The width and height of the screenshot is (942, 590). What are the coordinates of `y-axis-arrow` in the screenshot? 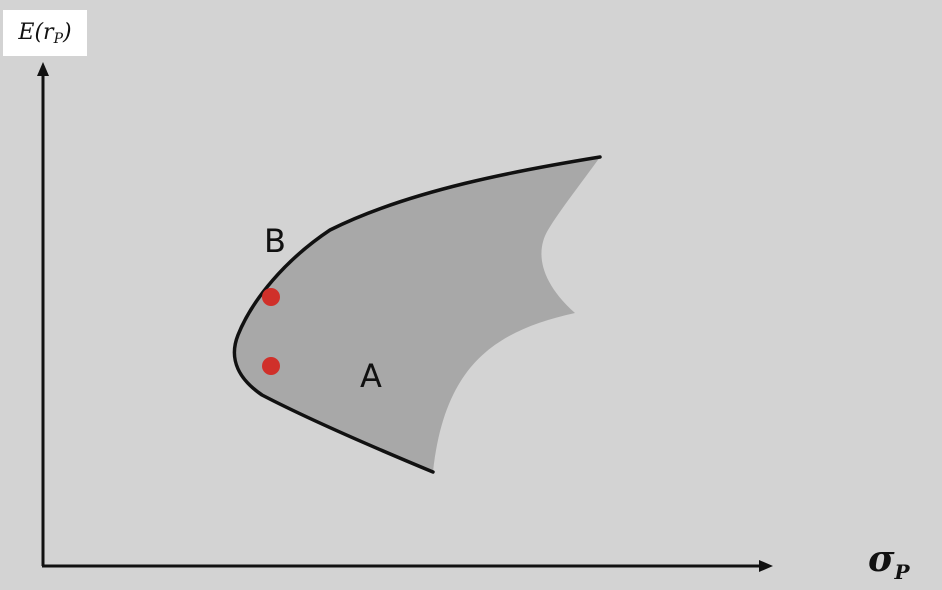 It's located at (43, 69).